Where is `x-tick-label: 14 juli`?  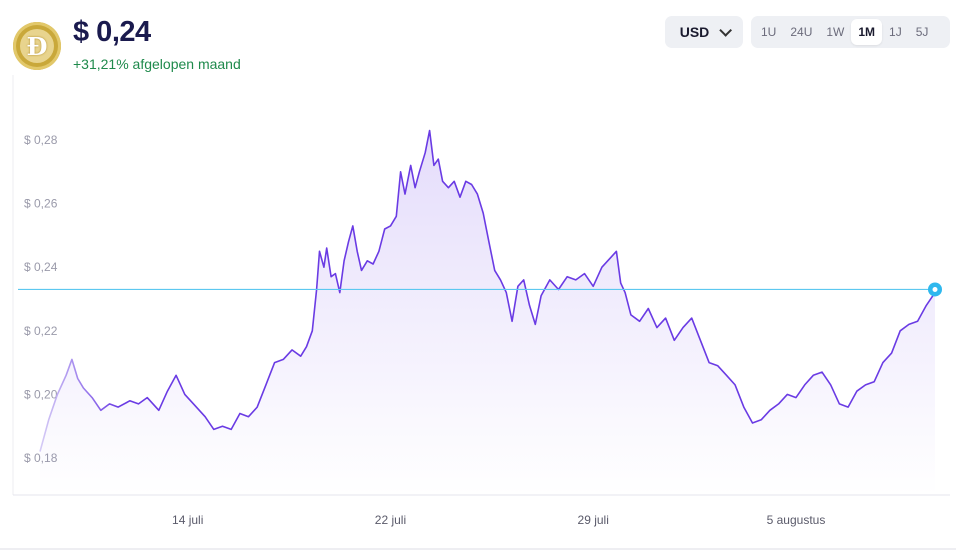 x-tick-label: 14 juli is located at coordinates (187, 520).